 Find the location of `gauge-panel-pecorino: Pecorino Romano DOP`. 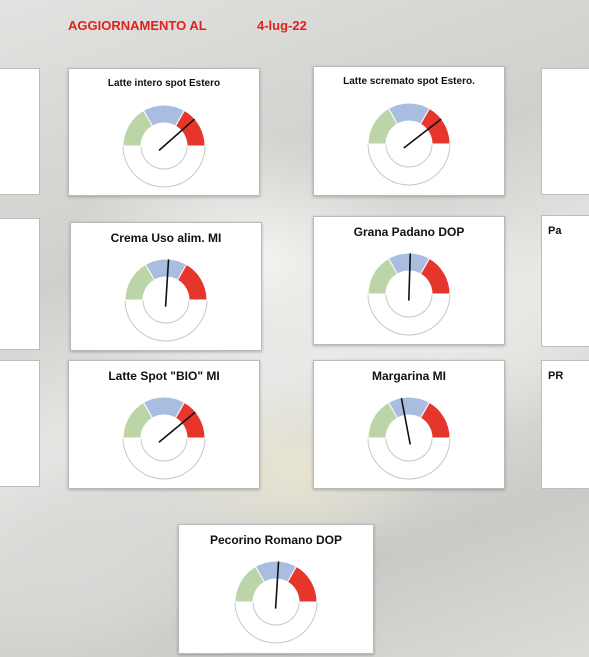

gauge-panel-pecorino: Pecorino Romano DOP is located at coordinates (276, 589).